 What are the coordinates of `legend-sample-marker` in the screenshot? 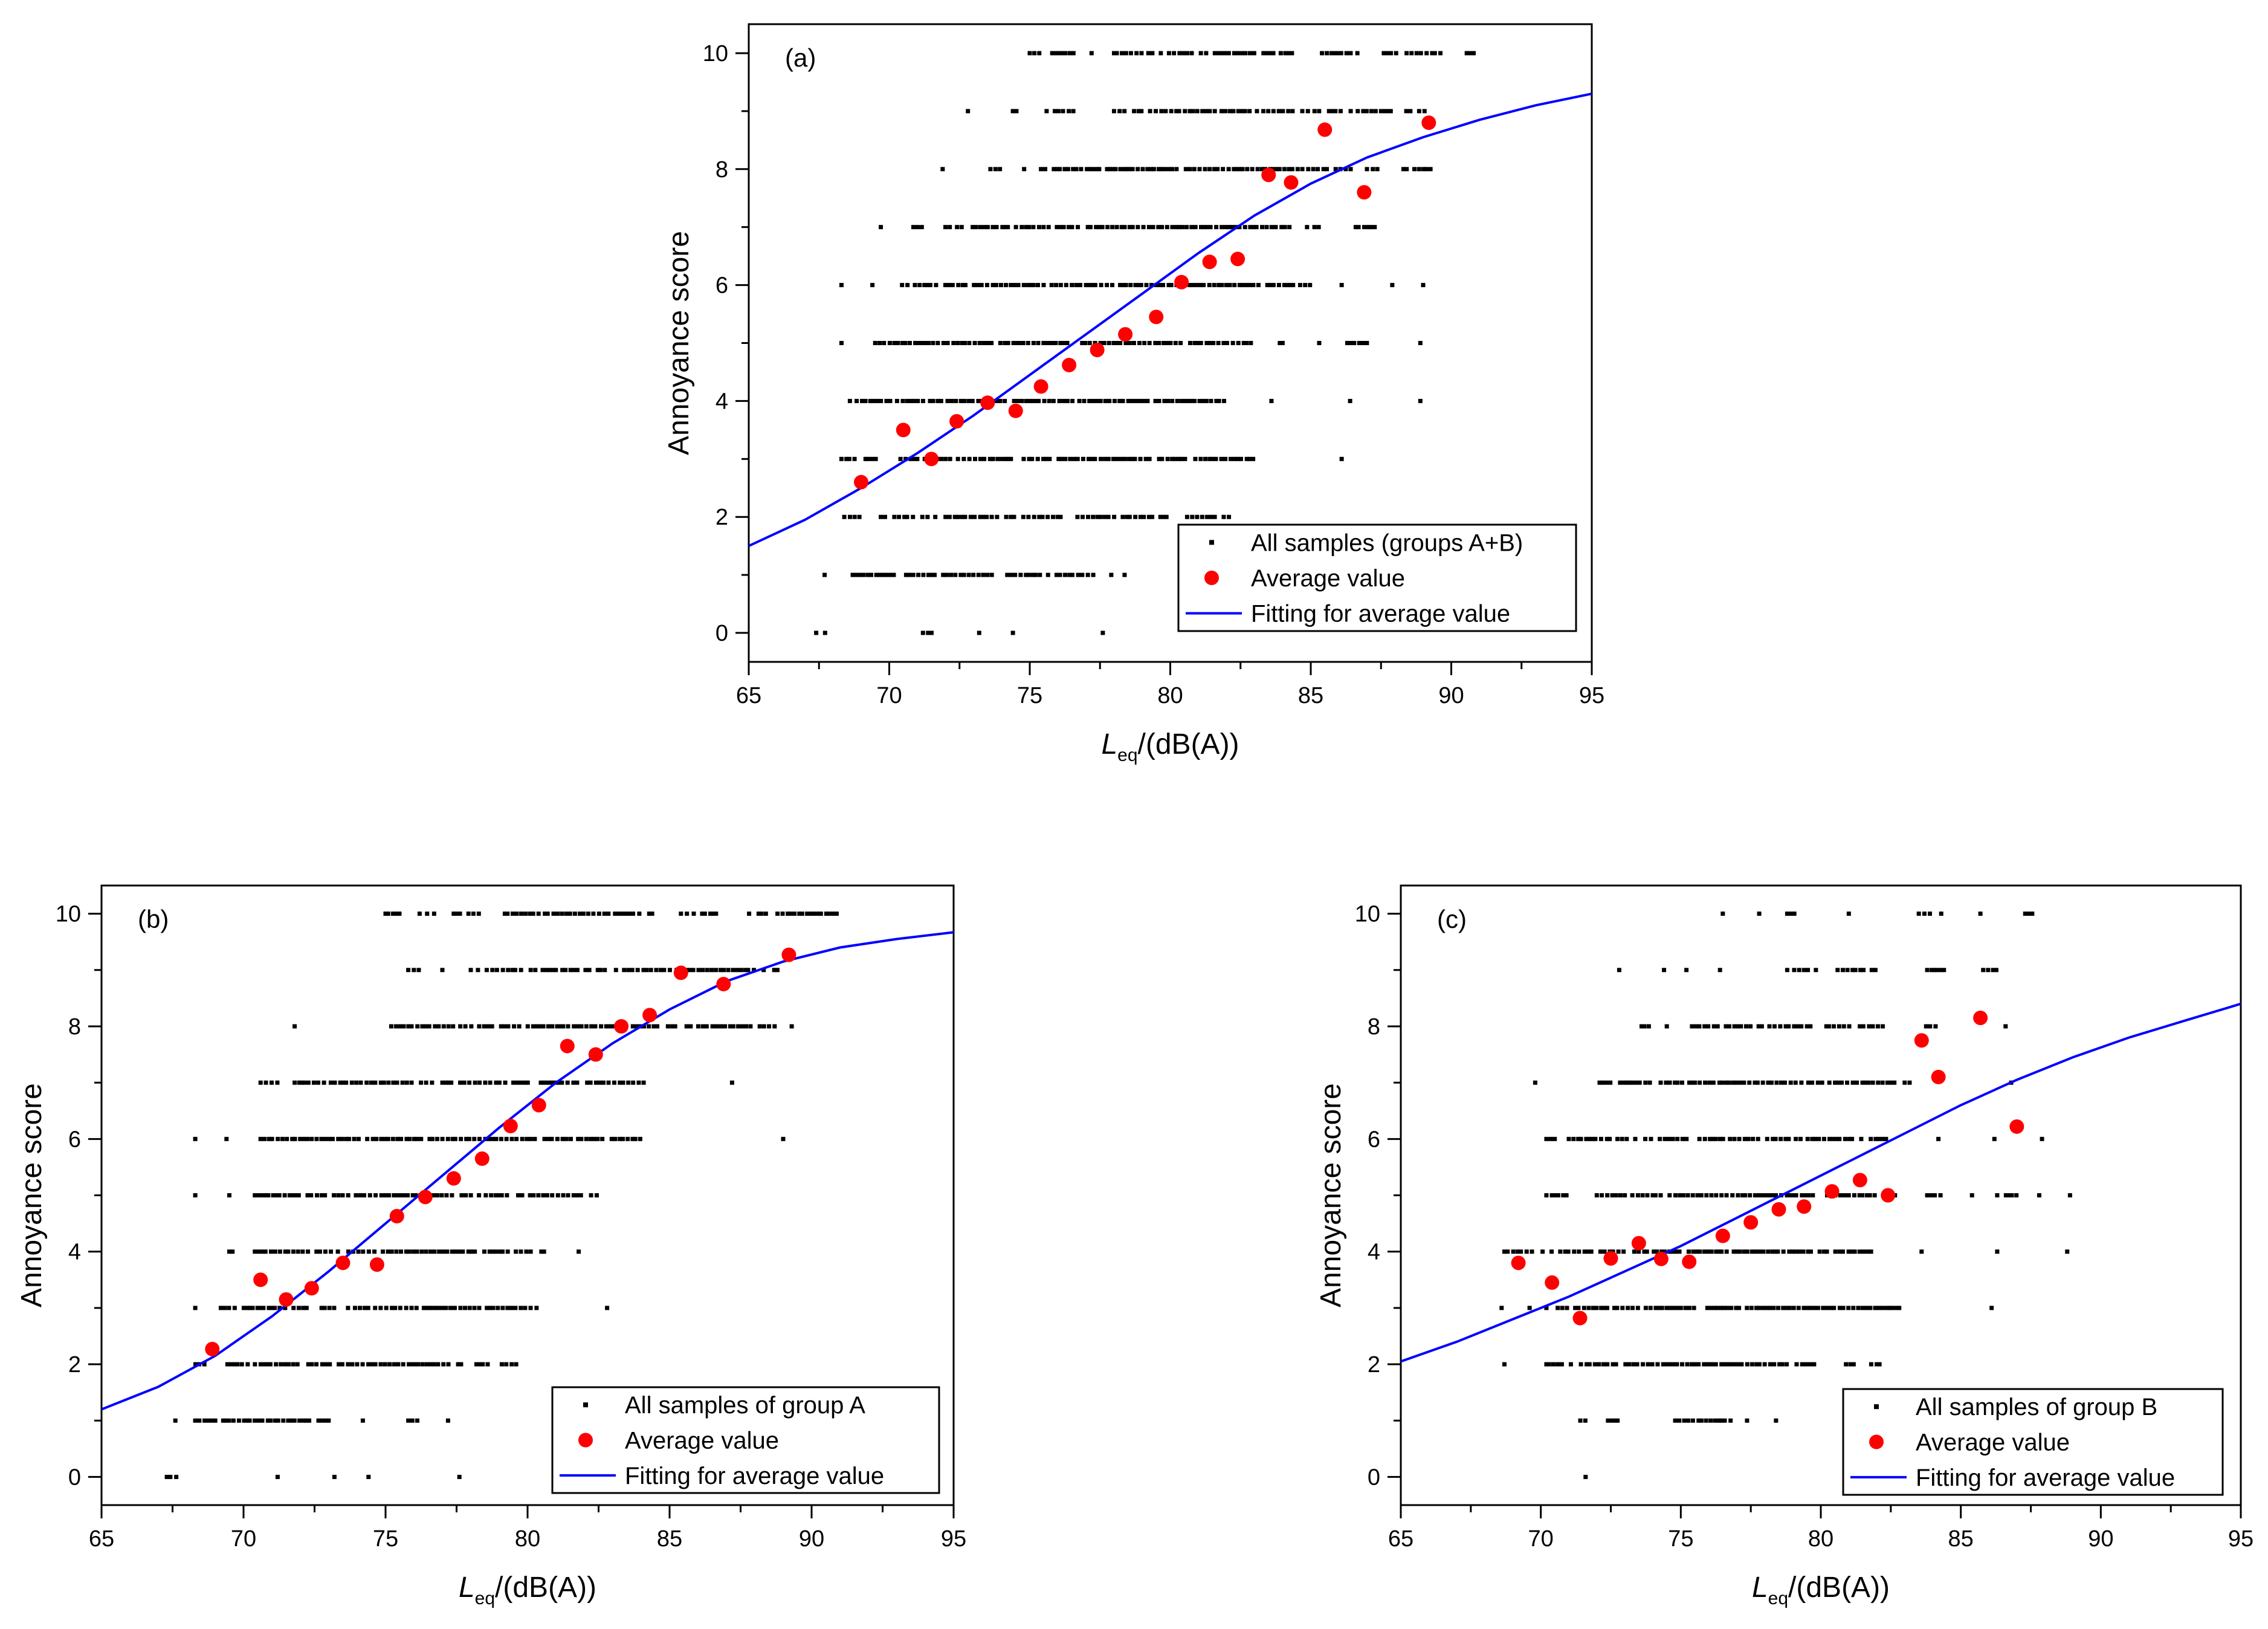 It's located at (585, 1405).